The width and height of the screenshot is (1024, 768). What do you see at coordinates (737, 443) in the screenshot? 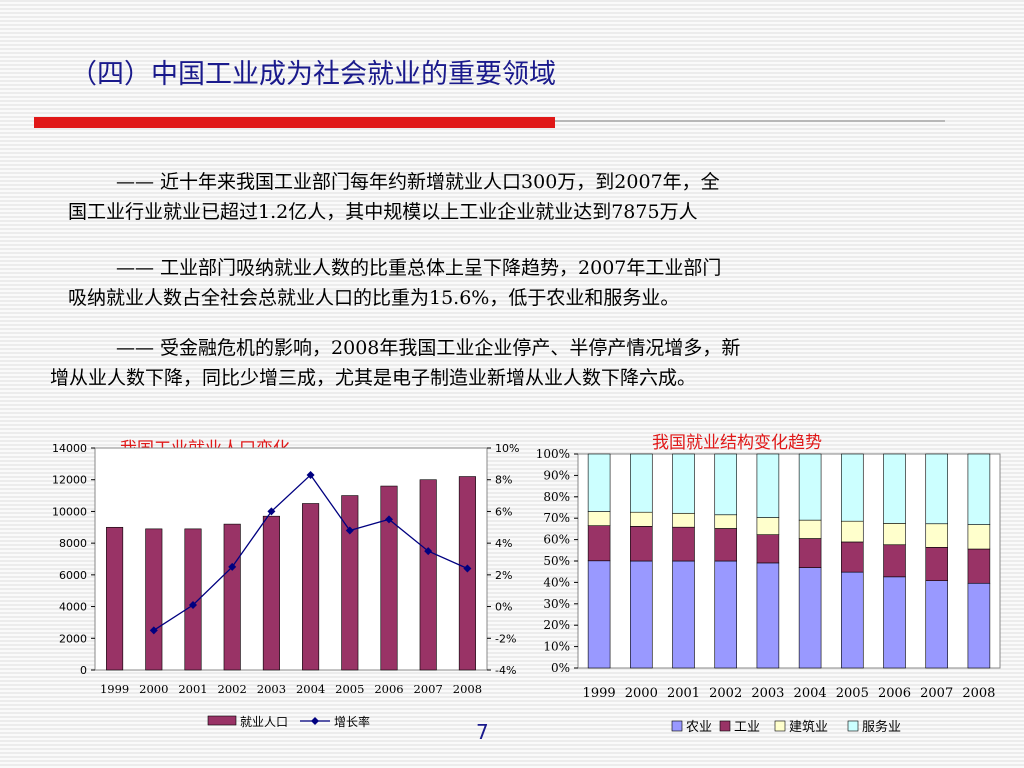
I see `chart-2-title: 我国就业结构变化趋势` at bounding box center [737, 443].